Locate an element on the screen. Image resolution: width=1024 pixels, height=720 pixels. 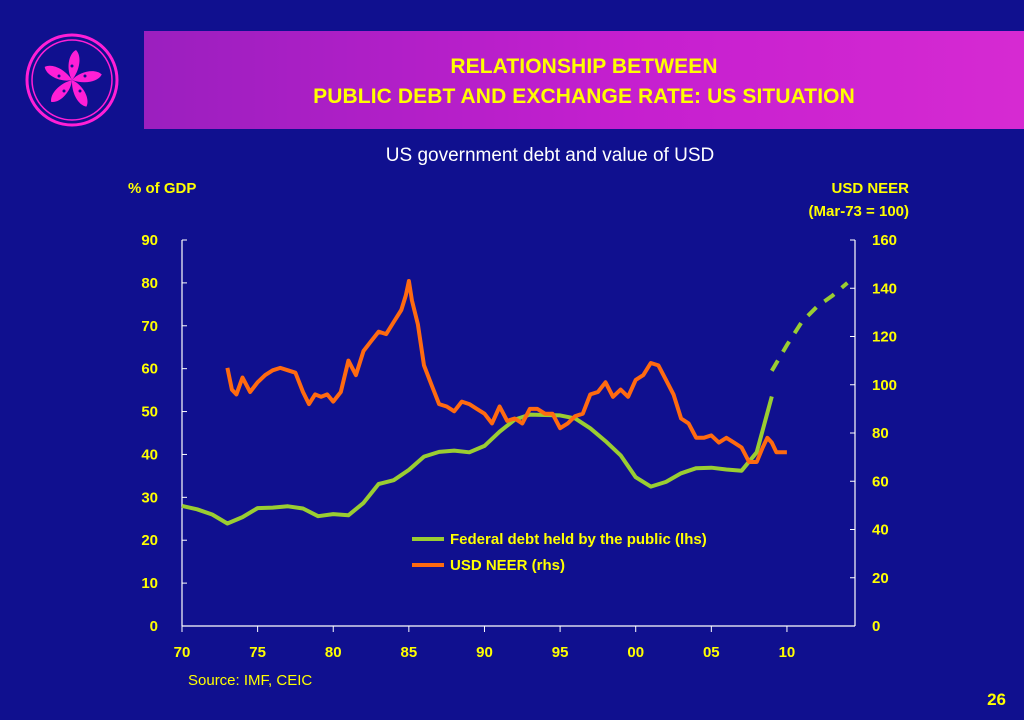
right-tick-label: 100 is located at coordinates (884, 385).